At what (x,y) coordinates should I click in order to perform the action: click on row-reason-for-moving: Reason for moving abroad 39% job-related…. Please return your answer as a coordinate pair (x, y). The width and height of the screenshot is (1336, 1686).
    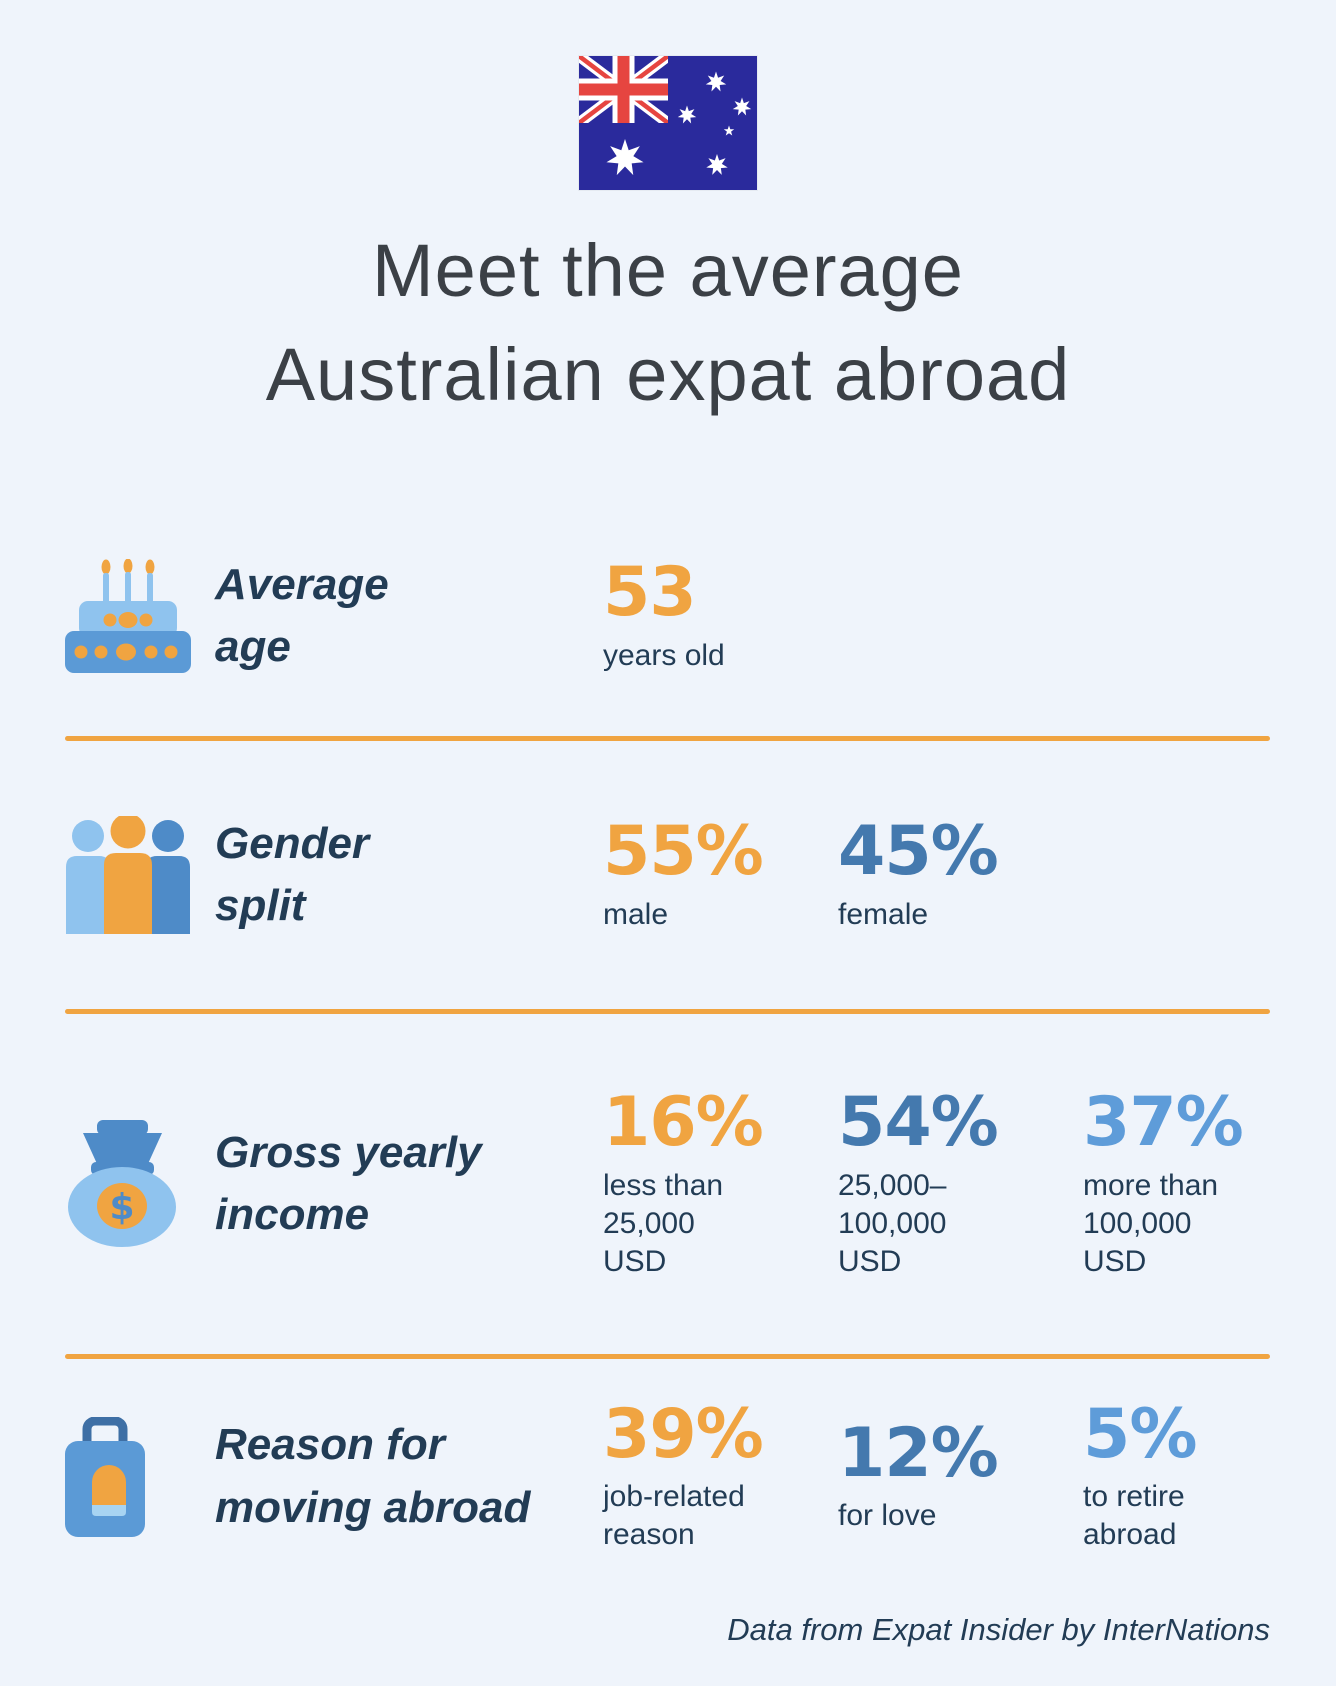
    Looking at the image, I should click on (668, 1476).